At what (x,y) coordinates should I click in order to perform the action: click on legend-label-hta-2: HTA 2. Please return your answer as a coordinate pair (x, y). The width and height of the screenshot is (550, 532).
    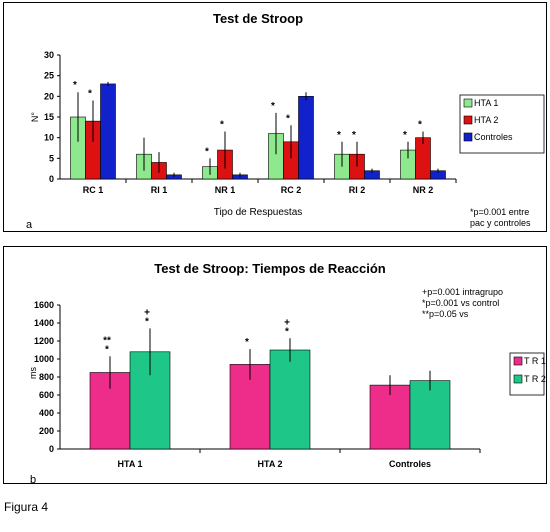
    Looking at the image, I should click on (486, 120).